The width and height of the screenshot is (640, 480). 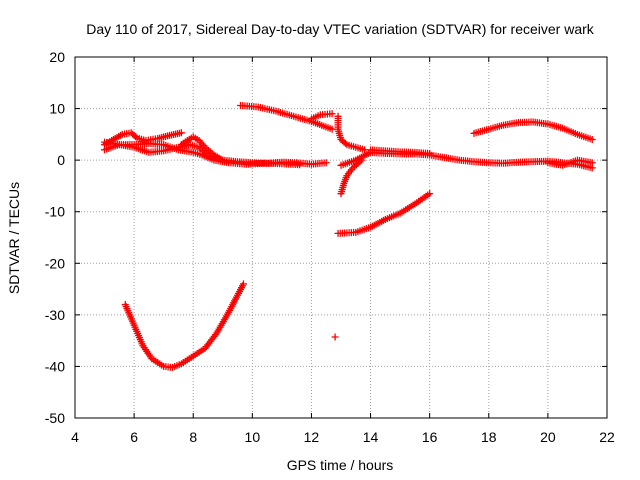 What do you see at coordinates (607, 437) in the screenshot?
I see `x-tick-label: 22` at bounding box center [607, 437].